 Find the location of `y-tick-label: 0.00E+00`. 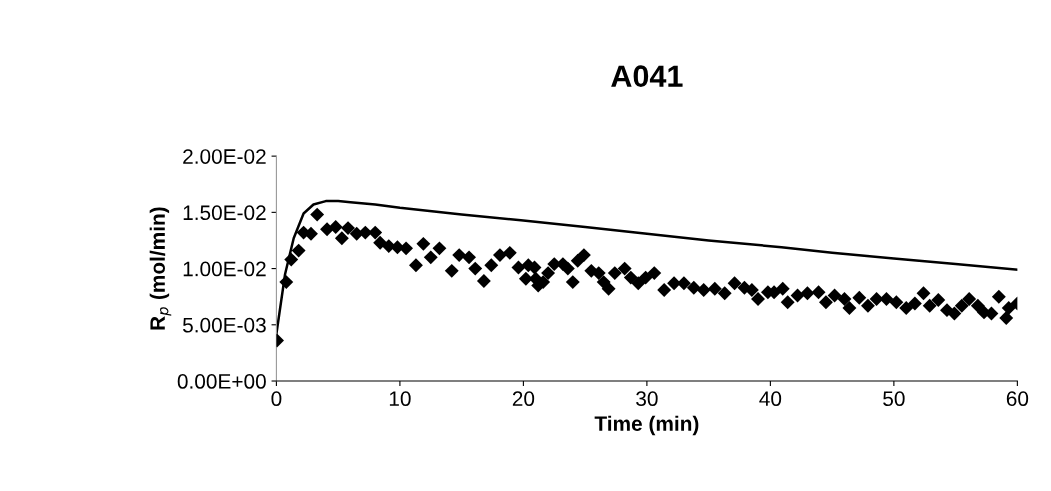

y-tick-label: 0.00E+00 is located at coordinates (221, 381).